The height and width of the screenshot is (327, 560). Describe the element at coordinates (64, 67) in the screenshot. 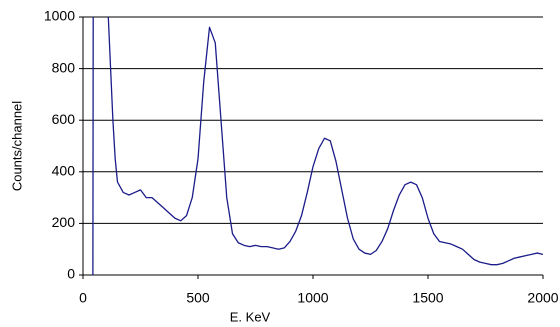

I see `y-tick-label: 800` at that location.